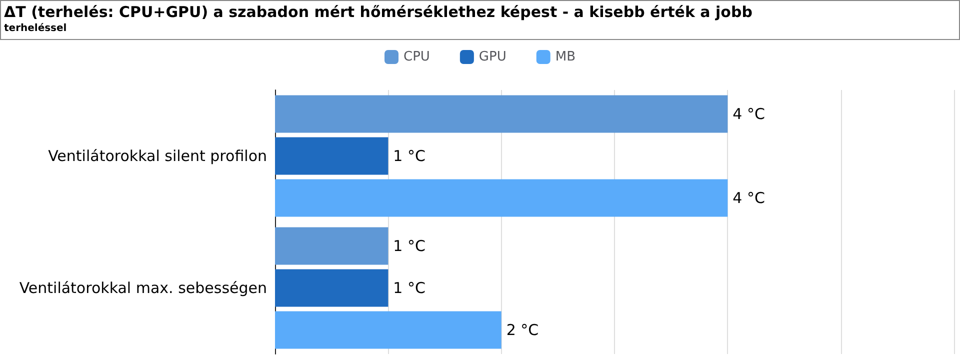 Image resolution: width=960 pixels, height=360 pixels. Describe the element at coordinates (143, 288) in the screenshot. I see `y-tick-label: Ventilátorokkal max. sebességen` at that location.